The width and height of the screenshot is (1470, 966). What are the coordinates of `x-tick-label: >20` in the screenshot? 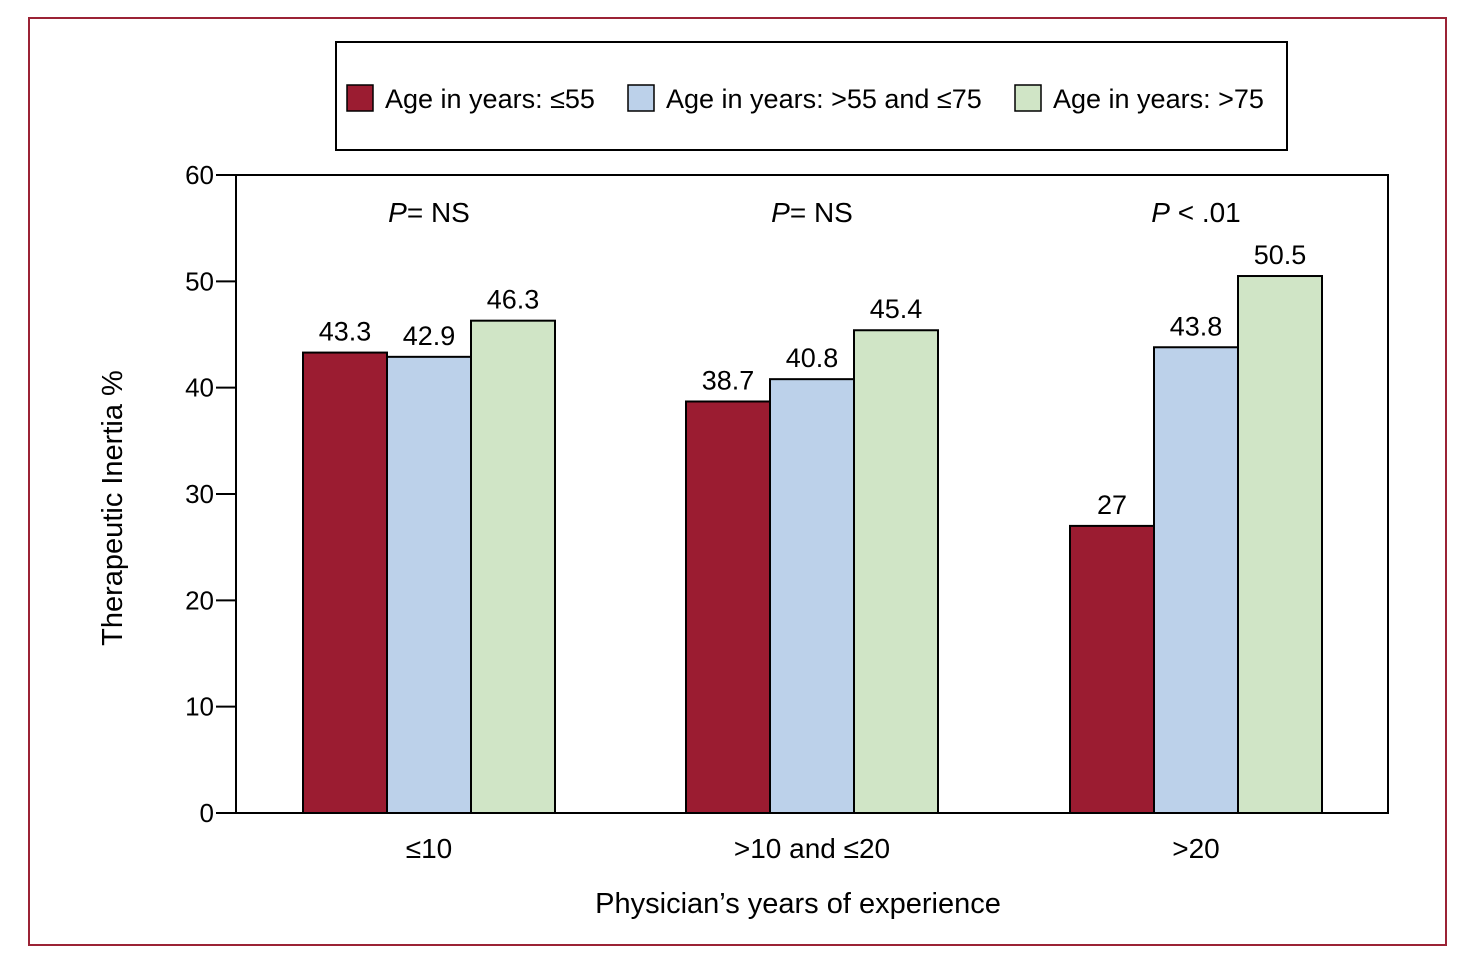 It's located at (1196, 848).